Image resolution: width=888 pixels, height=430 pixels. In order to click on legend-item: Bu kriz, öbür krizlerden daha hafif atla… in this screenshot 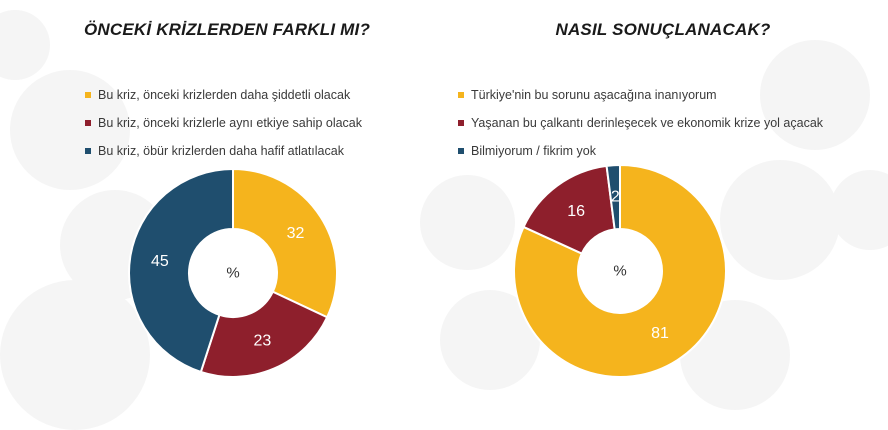, I will do `click(223, 151)`.